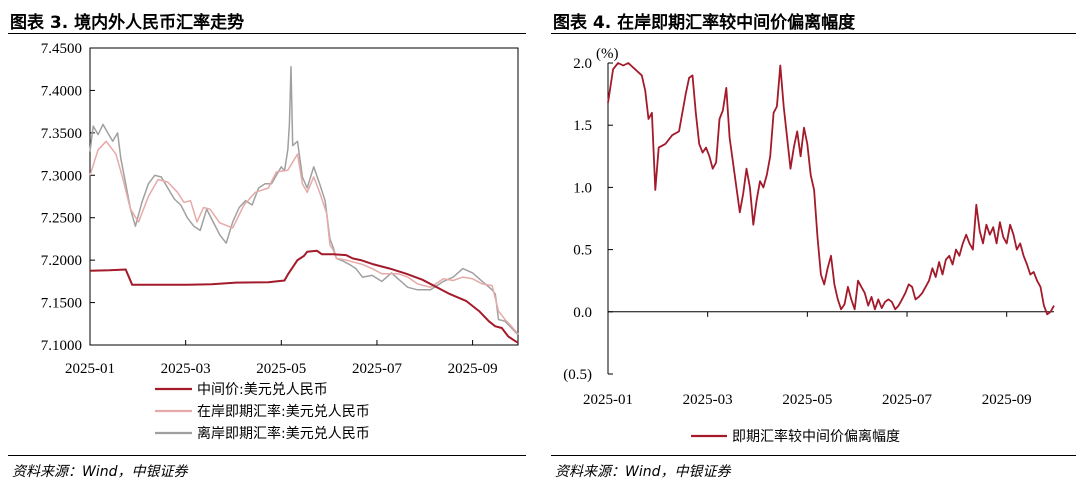 This screenshot has height=486, width=1080. What do you see at coordinates (283, 433) in the screenshot?
I see `legend-label: 离岸即期汇率:美元兑人民币` at bounding box center [283, 433].